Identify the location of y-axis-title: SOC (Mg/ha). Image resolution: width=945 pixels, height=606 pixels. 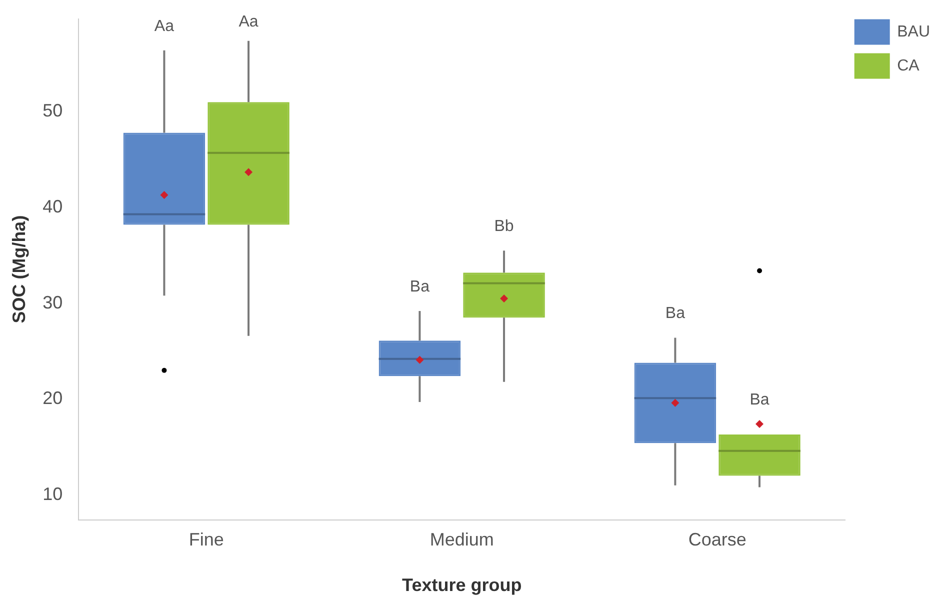
(18, 269).